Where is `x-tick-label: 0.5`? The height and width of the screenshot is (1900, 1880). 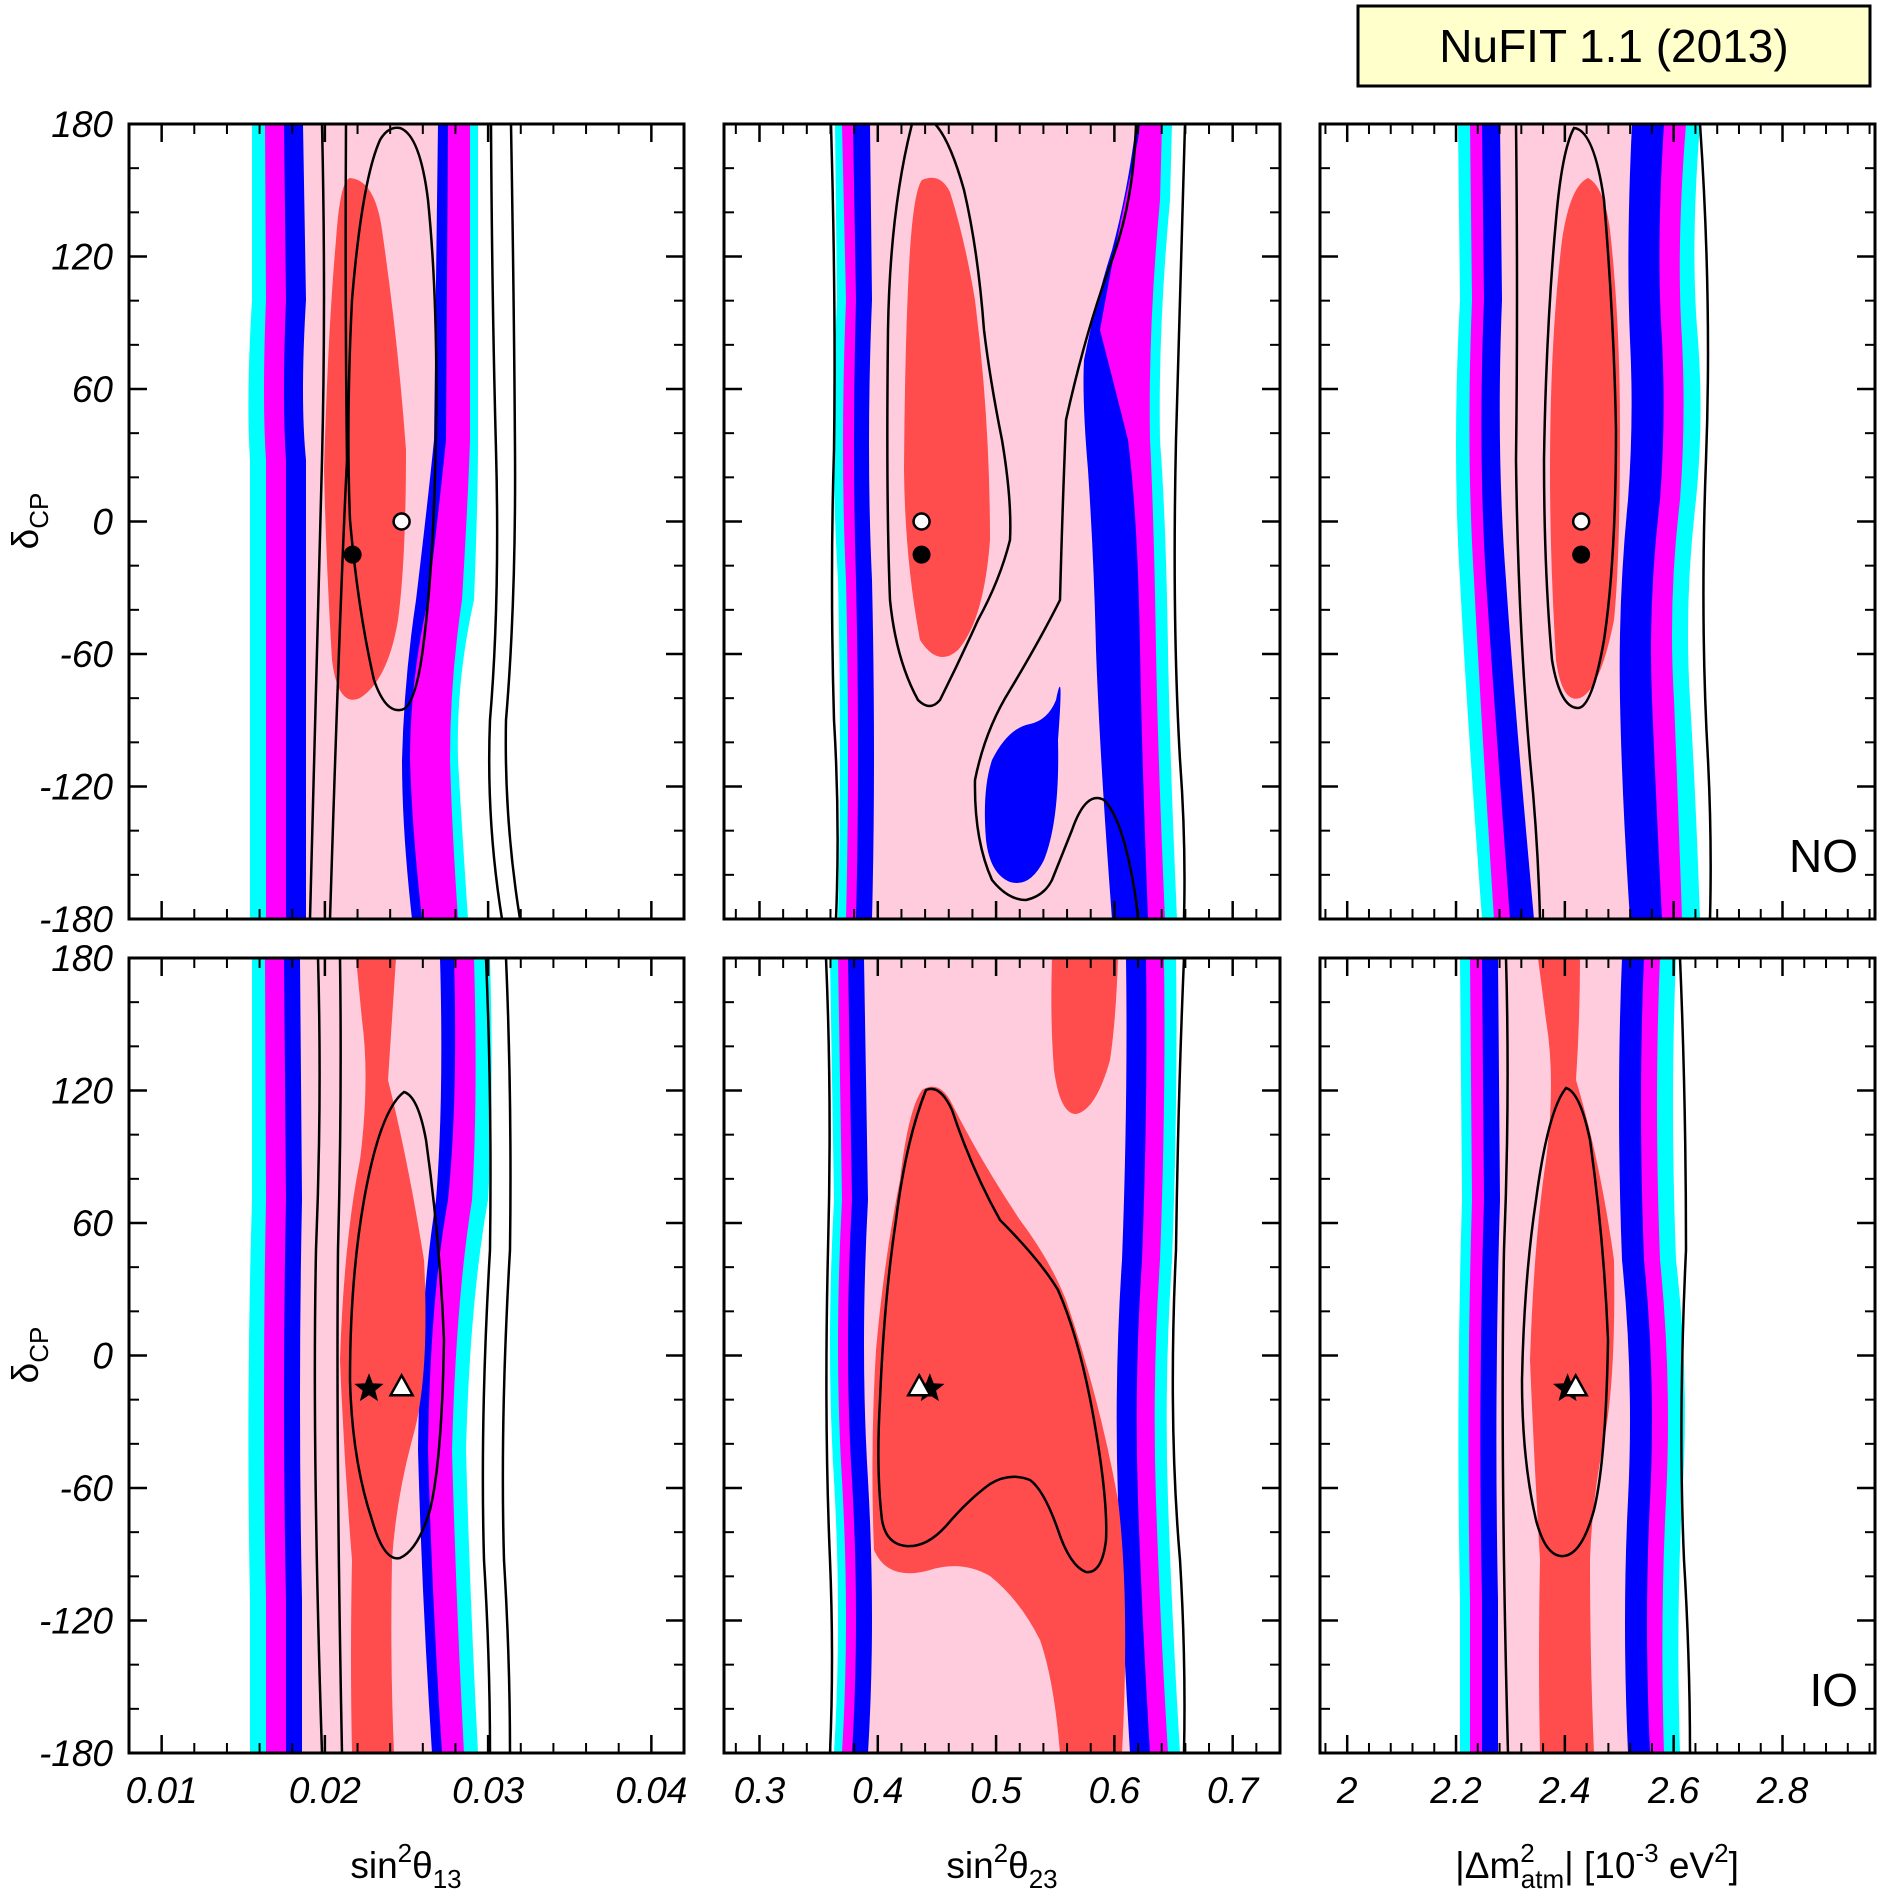
x-tick-label: 0.5 is located at coordinates (996, 1790).